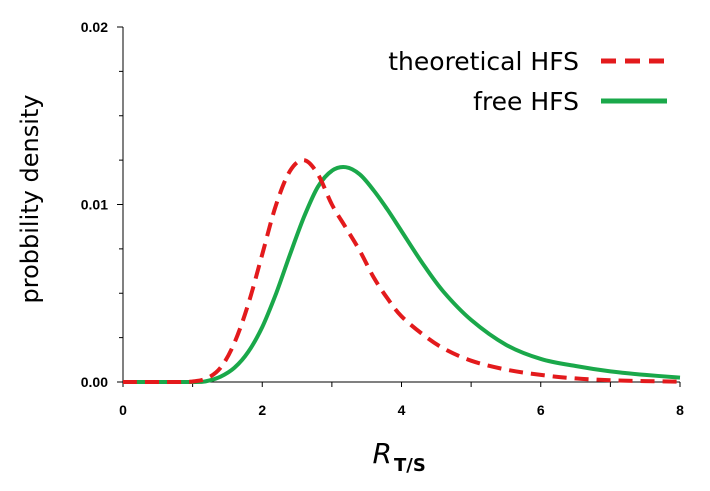  What do you see at coordinates (410, 465) in the screenshot?
I see `x-axis-title-subscript: T/S` at bounding box center [410, 465].